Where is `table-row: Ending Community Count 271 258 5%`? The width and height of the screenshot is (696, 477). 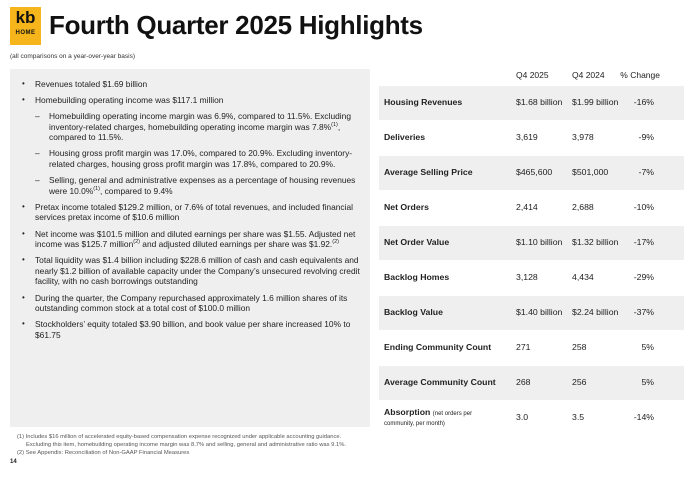 table-row: Ending Community Count 271 258 5% is located at coordinates (531, 348).